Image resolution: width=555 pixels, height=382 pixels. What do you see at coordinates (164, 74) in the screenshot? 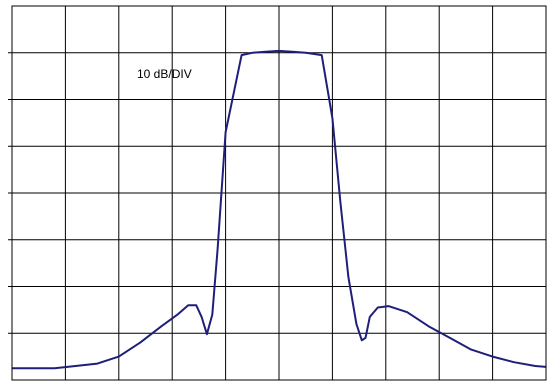
I see `scale-label: 10 dB/DIV` at bounding box center [164, 74].